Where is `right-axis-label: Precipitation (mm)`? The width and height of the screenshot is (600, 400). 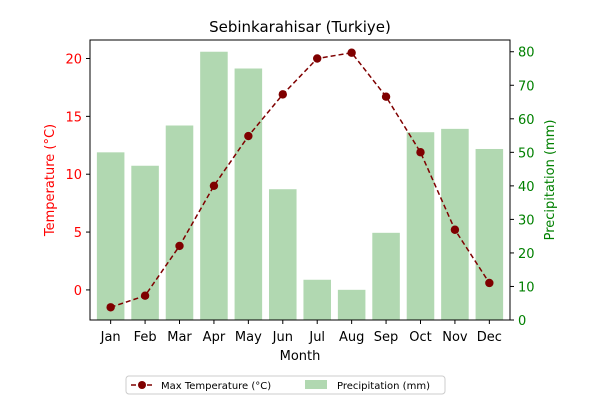 right-axis-label: Precipitation (mm) is located at coordinates (550, 180).